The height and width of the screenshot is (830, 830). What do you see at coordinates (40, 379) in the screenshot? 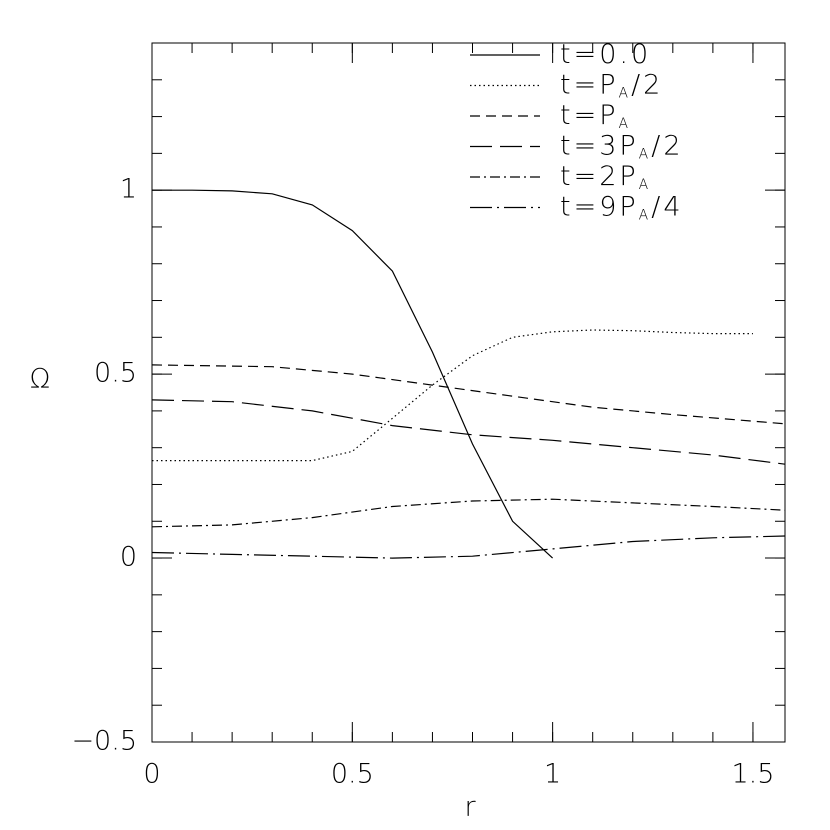
I see `y-axis-label: Ω` at bounding box center [40, 379].